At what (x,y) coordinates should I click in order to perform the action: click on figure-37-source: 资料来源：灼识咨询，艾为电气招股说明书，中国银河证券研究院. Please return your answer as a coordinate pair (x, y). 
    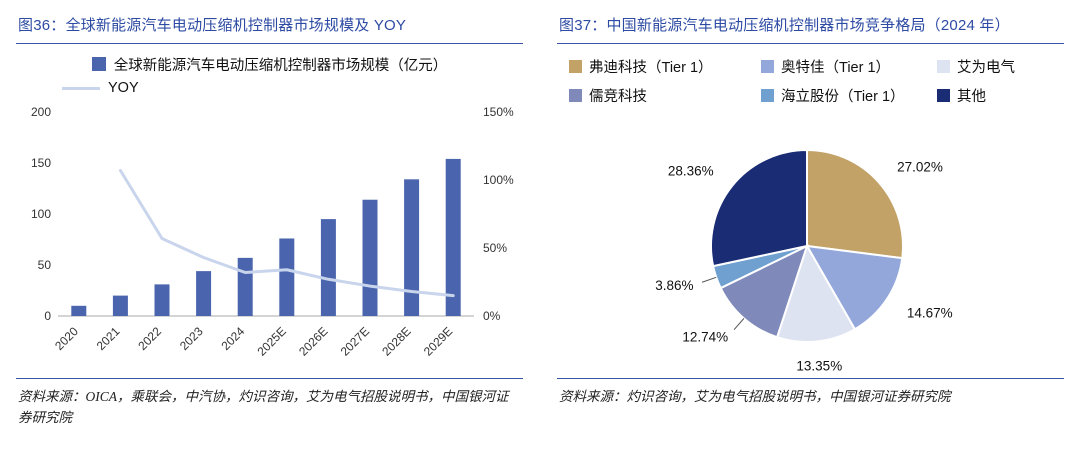
    Looking at the image, I should click on (755, 396).